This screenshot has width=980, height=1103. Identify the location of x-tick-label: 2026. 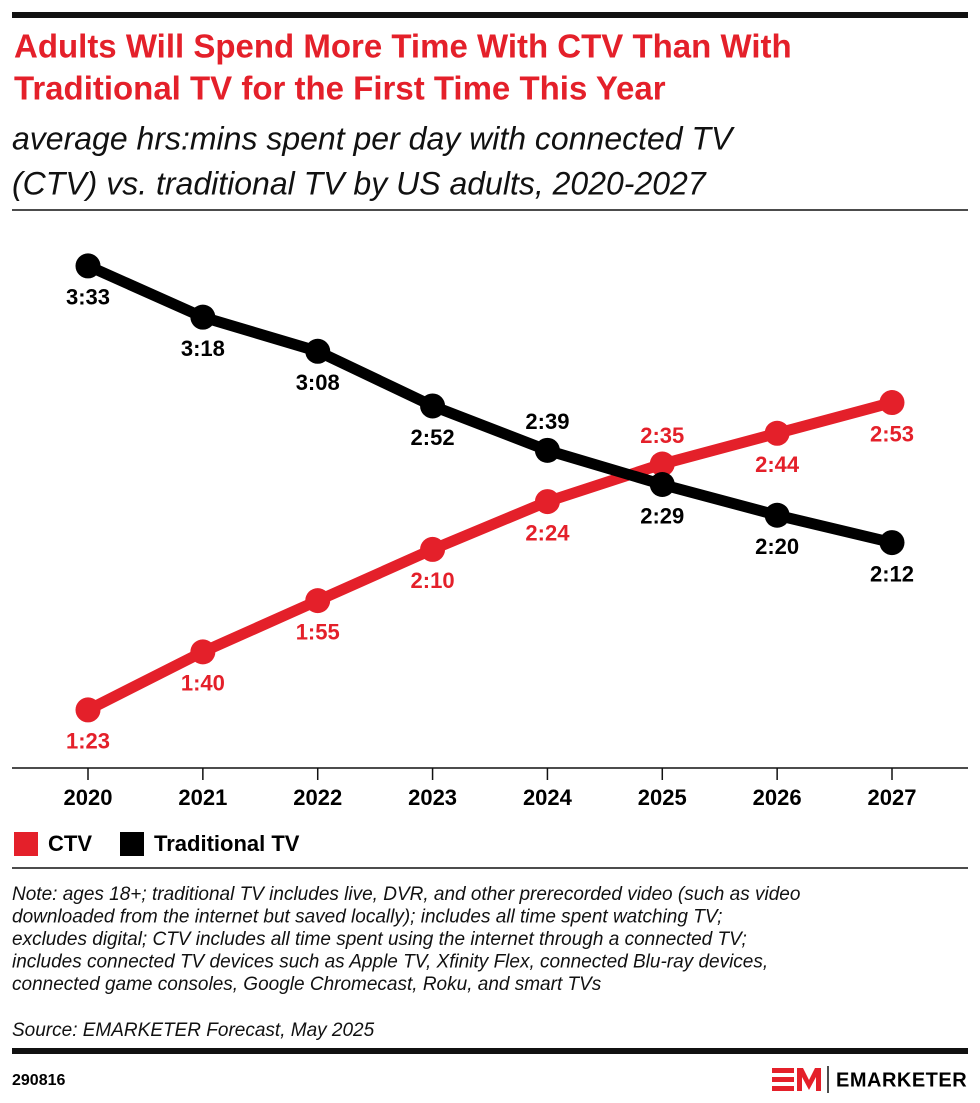
(777, 797).